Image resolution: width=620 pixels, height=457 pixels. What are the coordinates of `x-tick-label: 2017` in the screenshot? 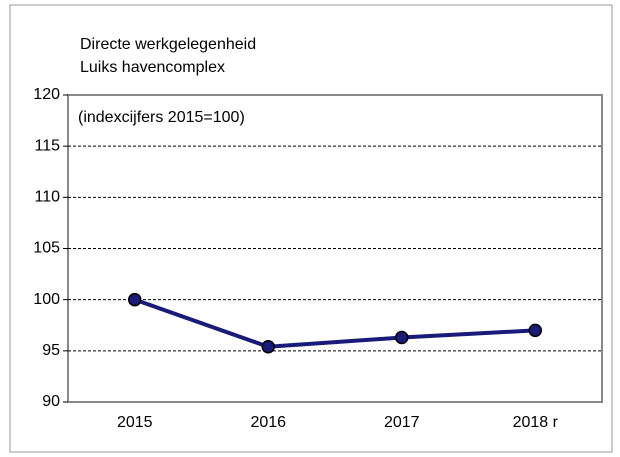 It's located at (402, 422).